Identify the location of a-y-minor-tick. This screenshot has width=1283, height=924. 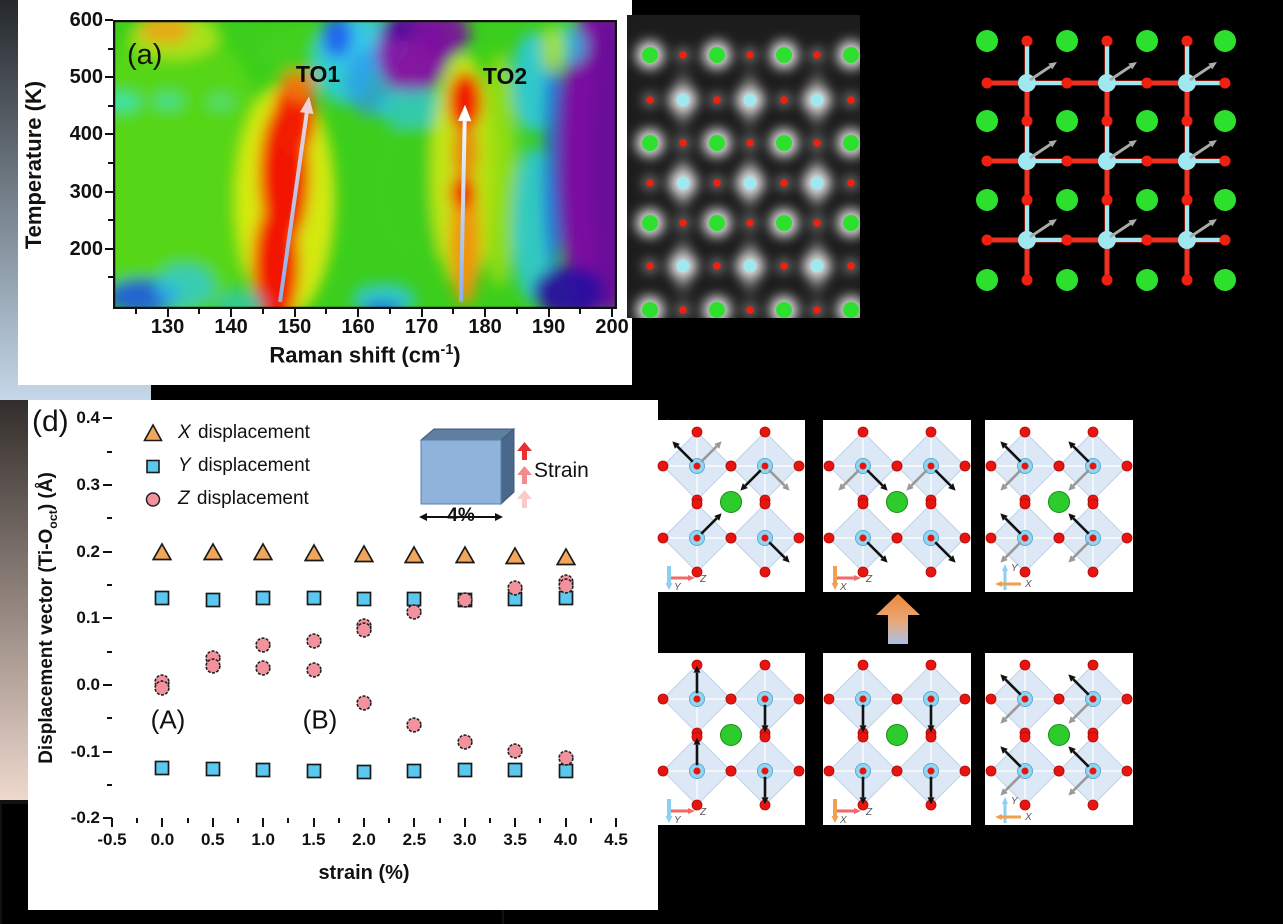
(110, 48).